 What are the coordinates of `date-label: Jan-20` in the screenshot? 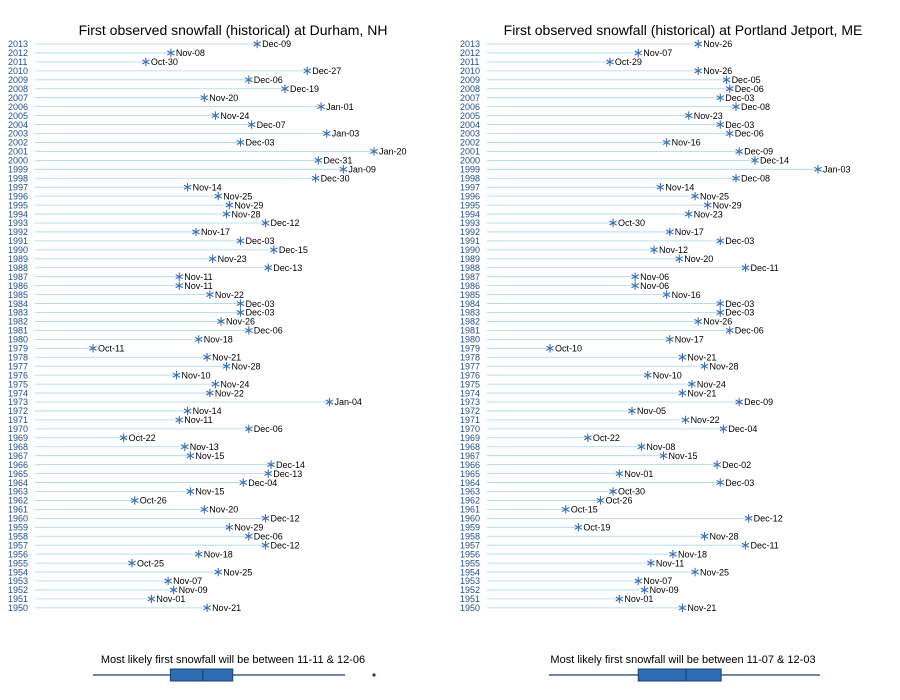 It's located at (393, 152).